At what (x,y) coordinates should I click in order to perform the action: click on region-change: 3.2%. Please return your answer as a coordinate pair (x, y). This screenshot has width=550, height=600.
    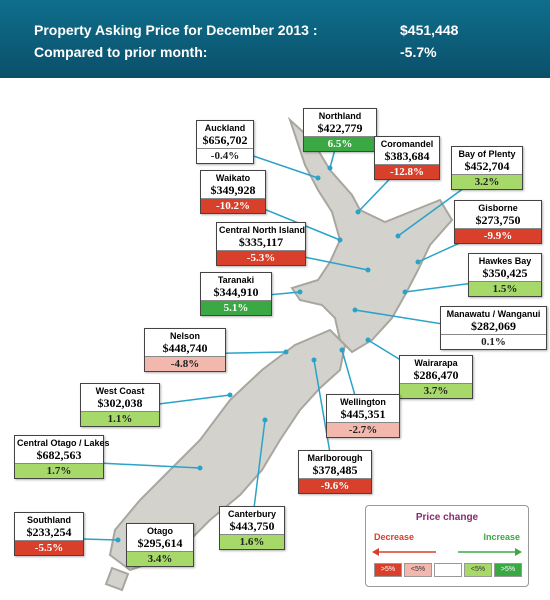
    Looking at the image, I should click on (487, 181).